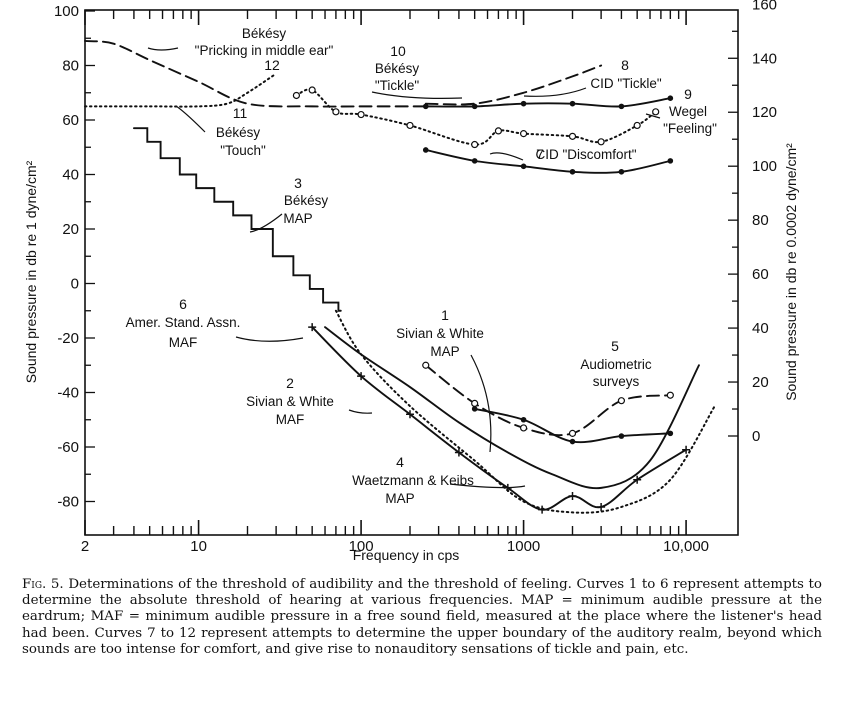 The image size is (843, 720). I want to click on curve-label-12-line2: "Pricking in middle ear", so click(264, 50).